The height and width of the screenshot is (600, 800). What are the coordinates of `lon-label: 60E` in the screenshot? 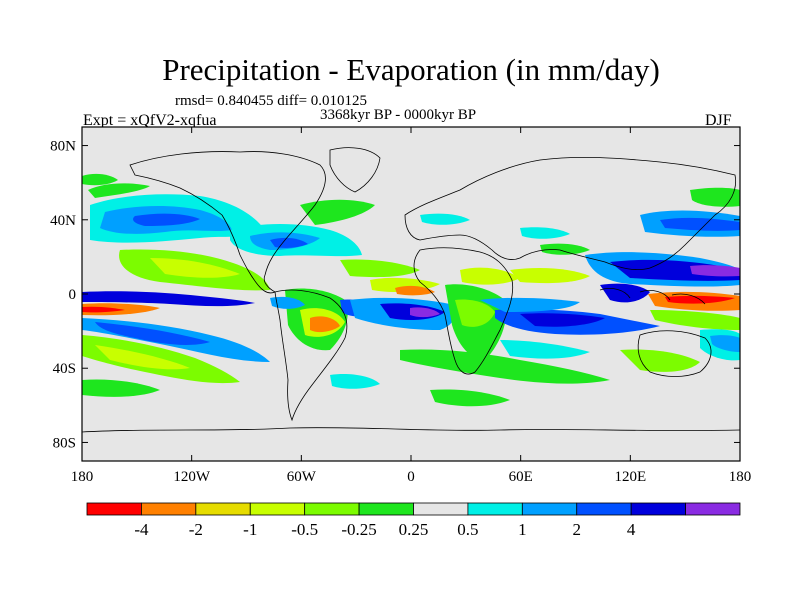 It's located at (521, 477).